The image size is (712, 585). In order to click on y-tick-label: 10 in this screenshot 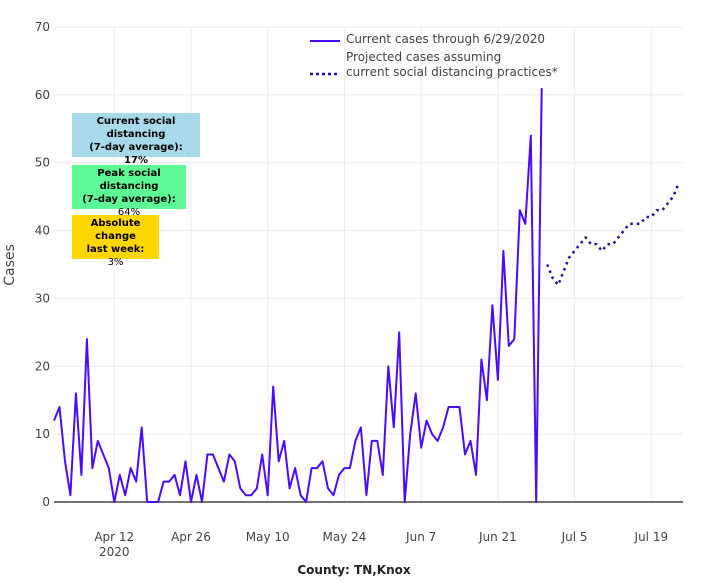, I will do `click(42, 434)`.